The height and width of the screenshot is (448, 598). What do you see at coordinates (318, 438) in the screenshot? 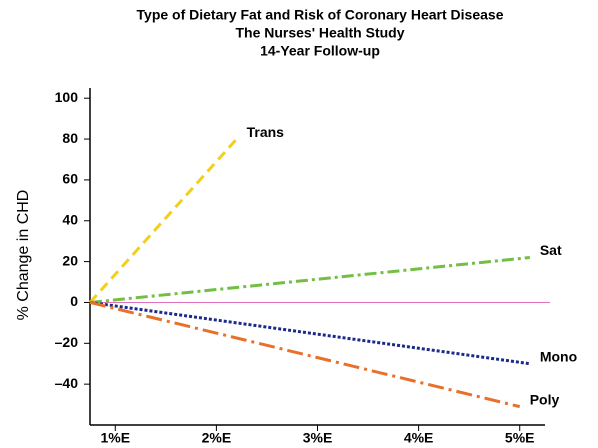
I see `x-tick-label: 3%E` at bounding box center [318, 438].